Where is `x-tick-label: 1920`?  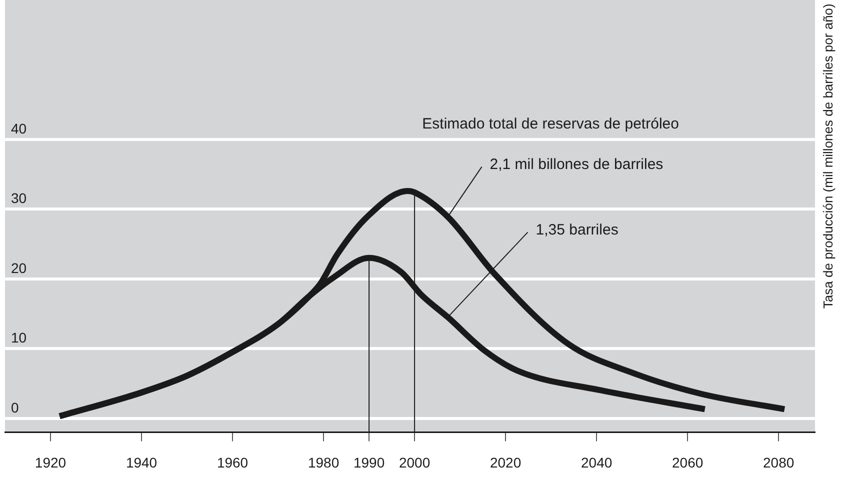 x-tick-label: 1920 is located at coordinates (50, 462).